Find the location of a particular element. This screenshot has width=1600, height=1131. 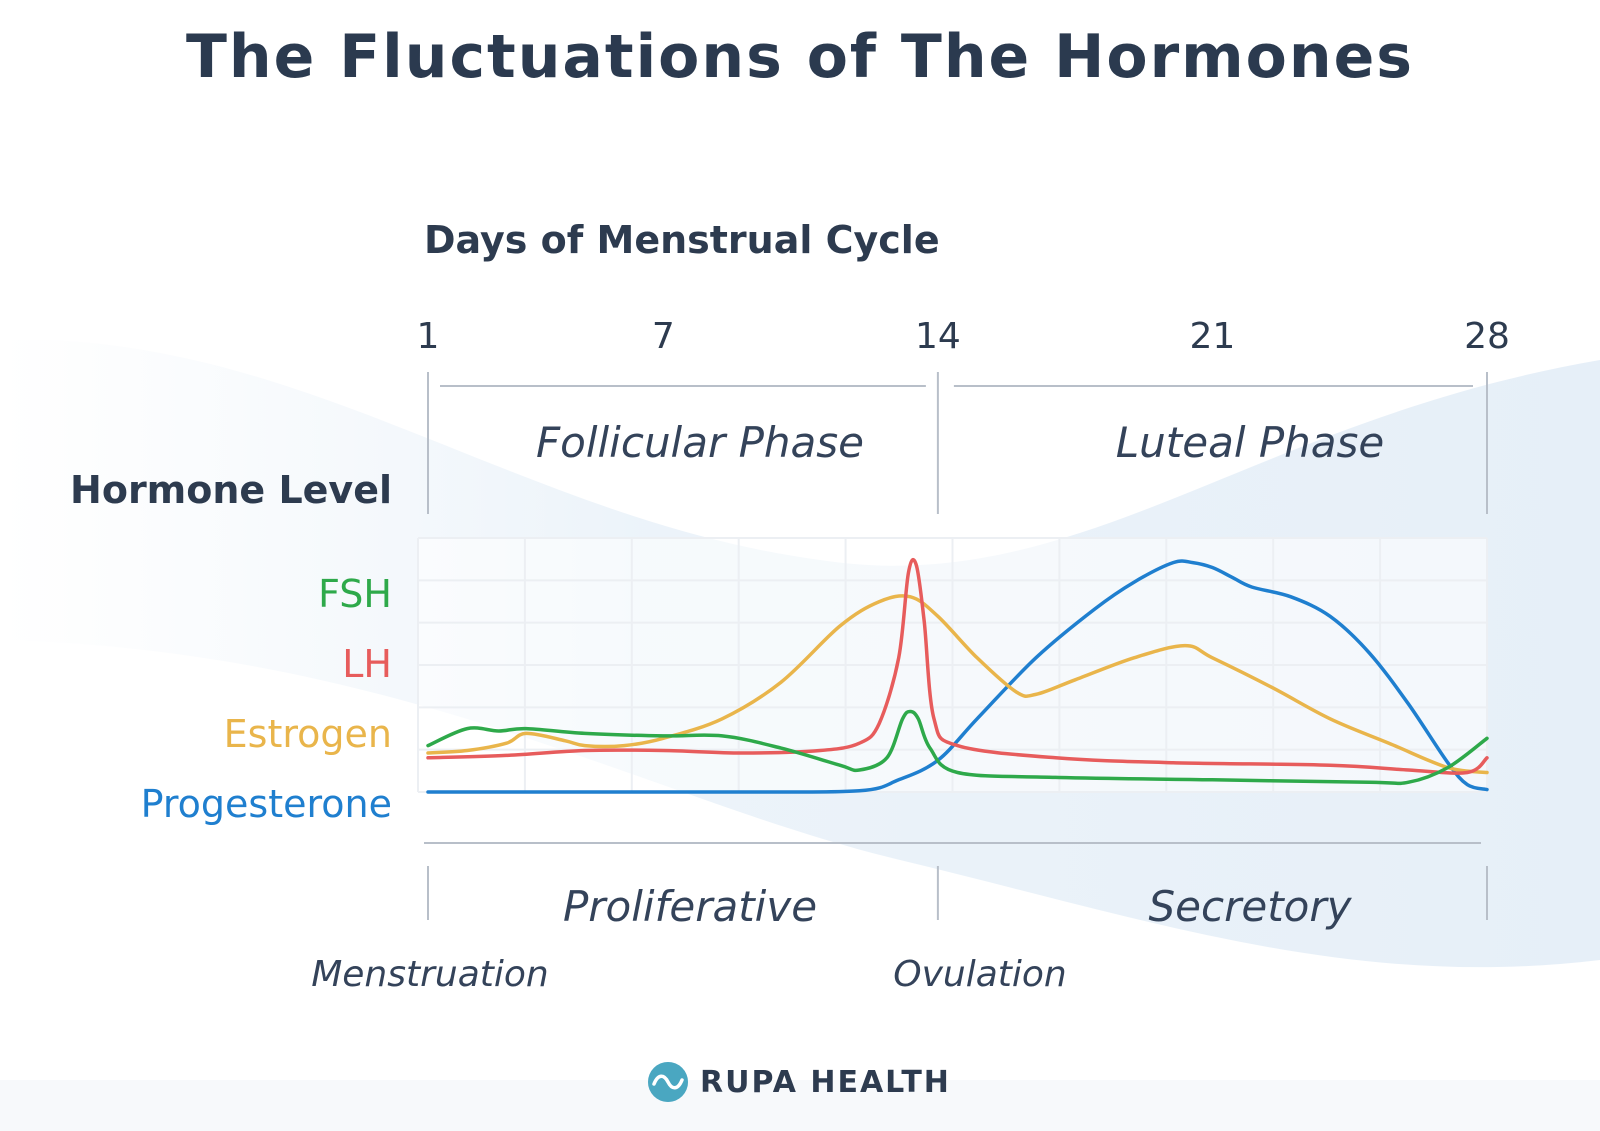

legend-progesterone: Progesterone is located at coordinates (266, 804).